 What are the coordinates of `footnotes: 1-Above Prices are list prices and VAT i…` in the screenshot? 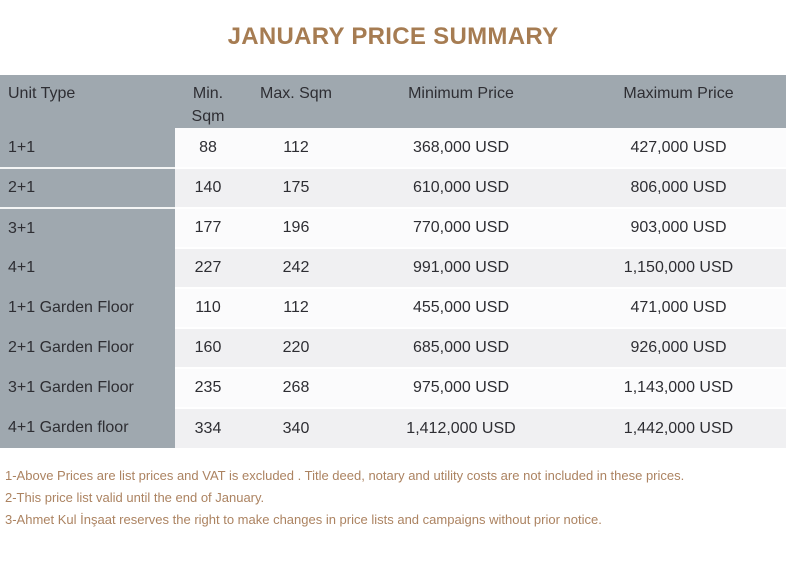 It's located at (393, 498).